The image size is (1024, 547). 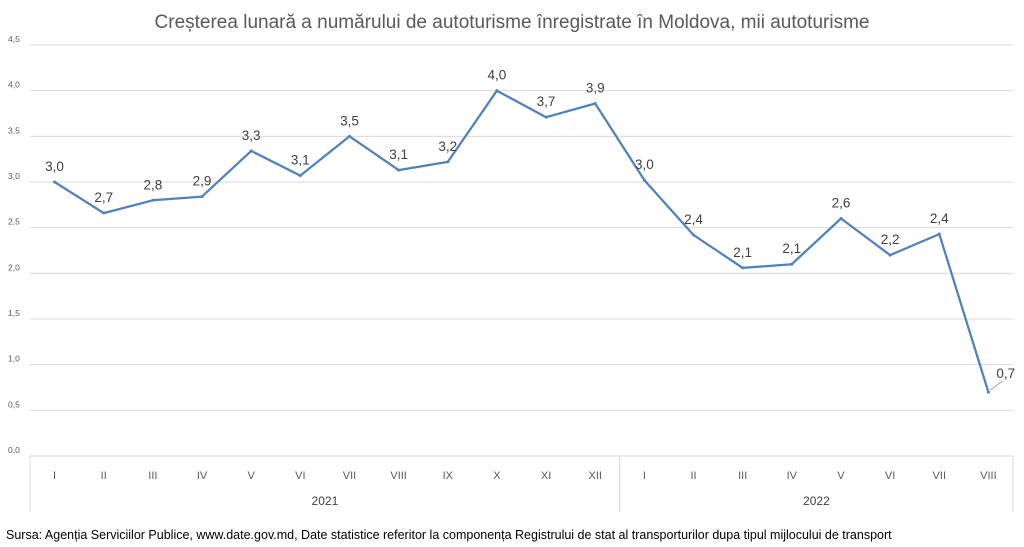 I want to click on data-label: 0,7, so click(x=1005, y=373).